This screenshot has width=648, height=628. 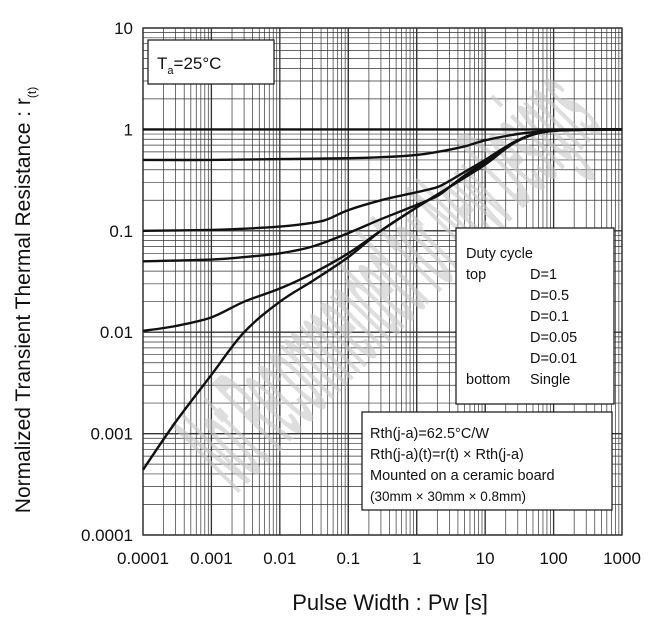 I want to click on legend-bottom-label: bottom, so click(x=488, y=380).